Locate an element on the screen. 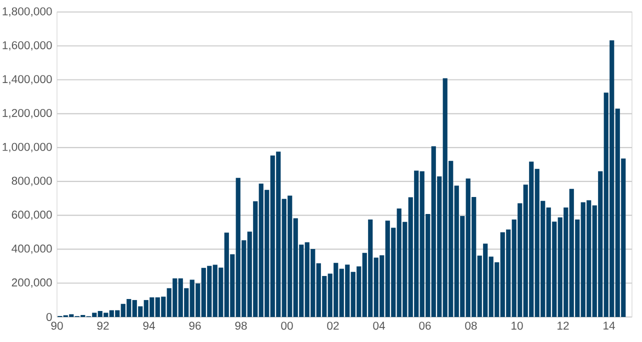  x-tick-label: 00 is located at coordinates (287, 326).